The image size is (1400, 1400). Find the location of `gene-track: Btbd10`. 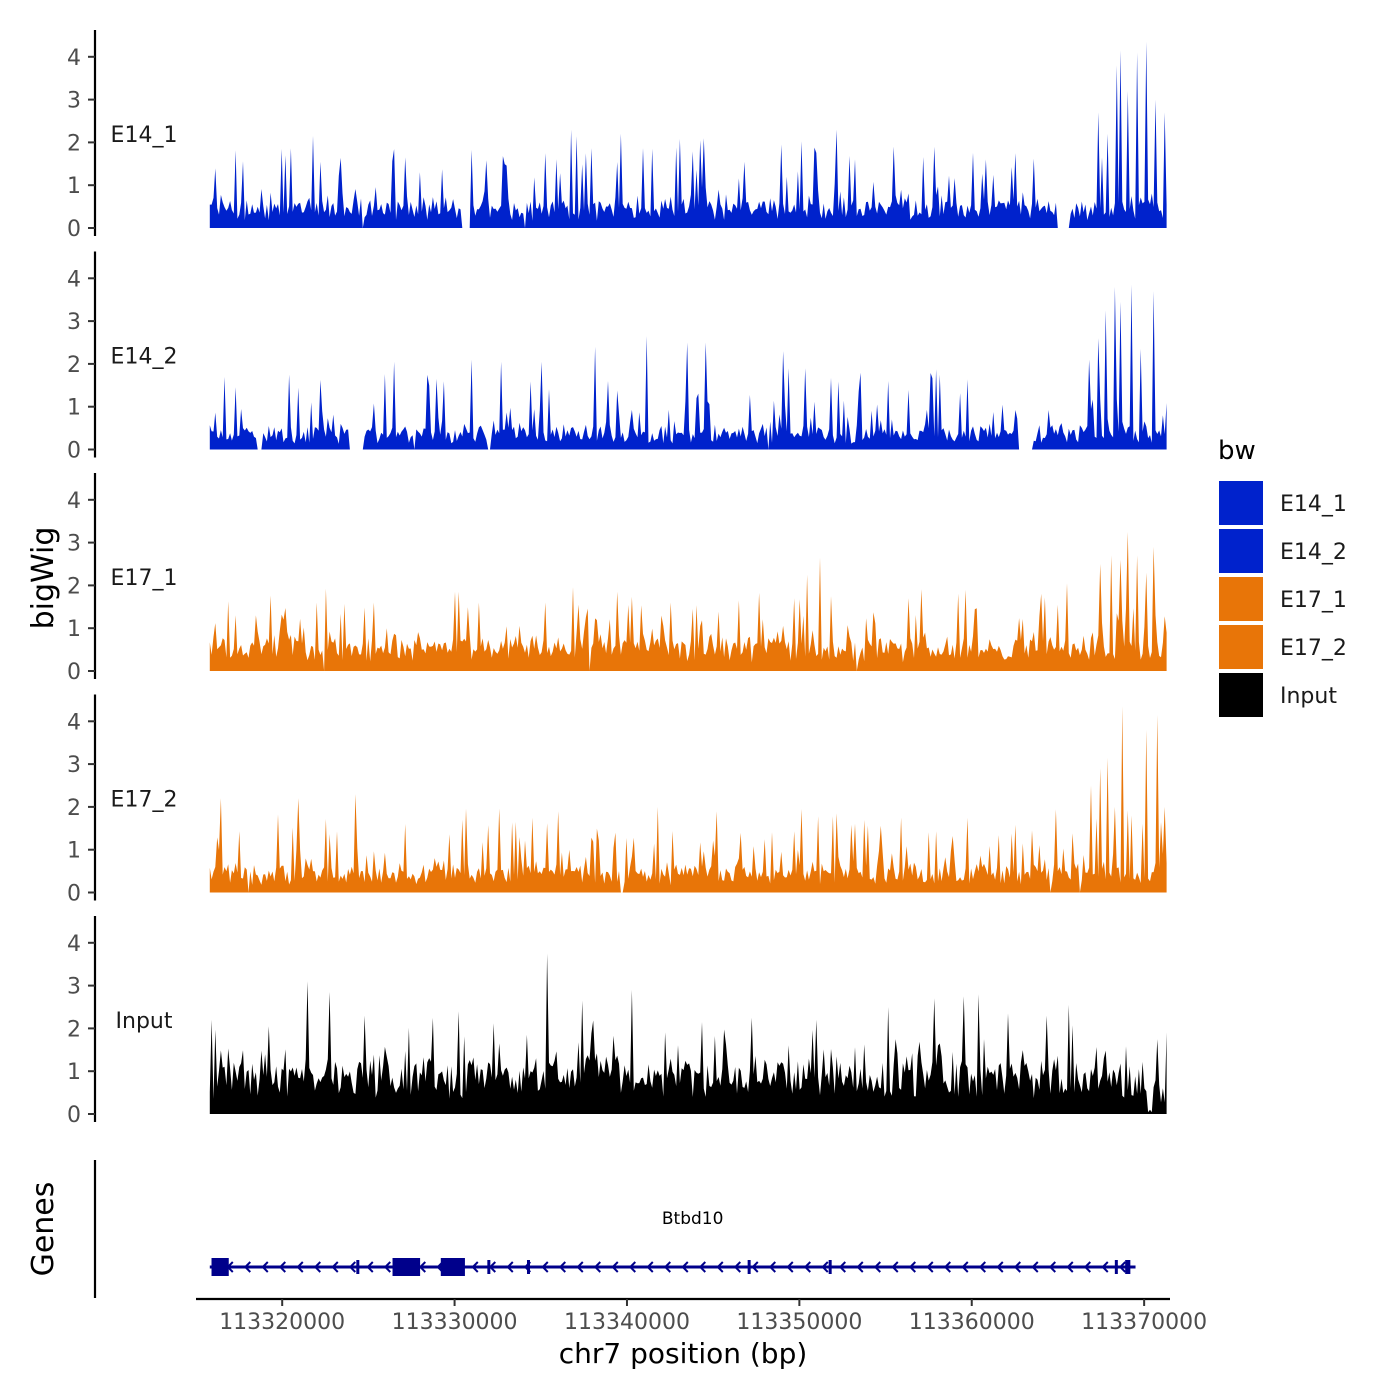

gene-track: Btbd10 is located at coordinates (614, 1229).